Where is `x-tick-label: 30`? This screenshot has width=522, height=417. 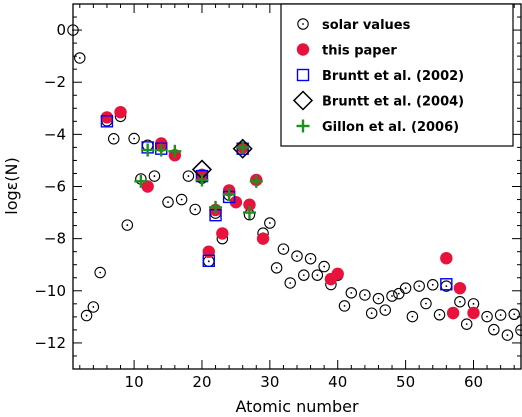 x-tick-label: 30 is located at coordinates (269, 382).